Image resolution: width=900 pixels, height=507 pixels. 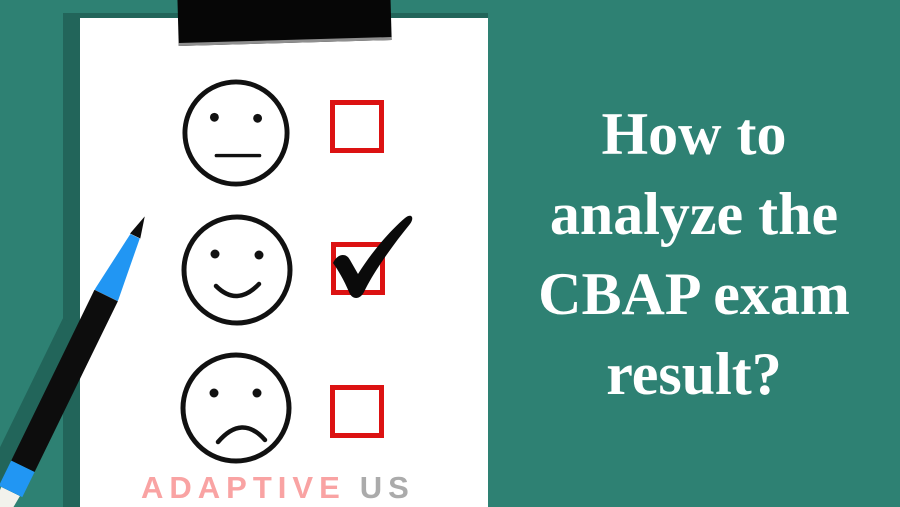 What do you see at coordinates (387, 487) in the screenshot?
I see `watermark-suffix: US` at bounding box center [387, 487].